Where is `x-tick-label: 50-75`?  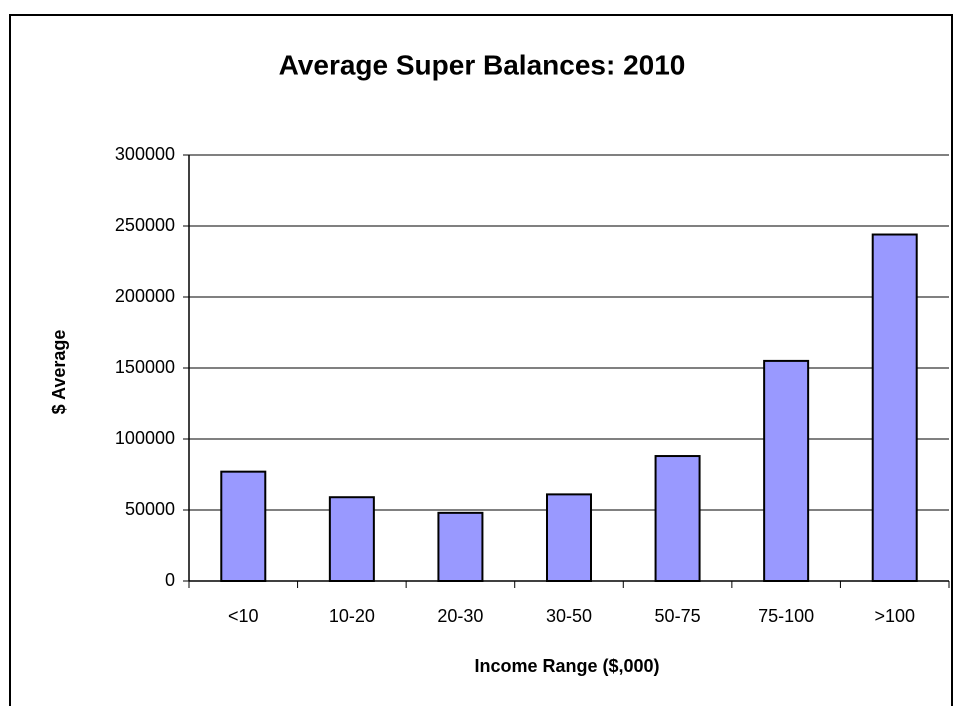 x-tick-label: 50-75 is located at coordinates (678, 616).